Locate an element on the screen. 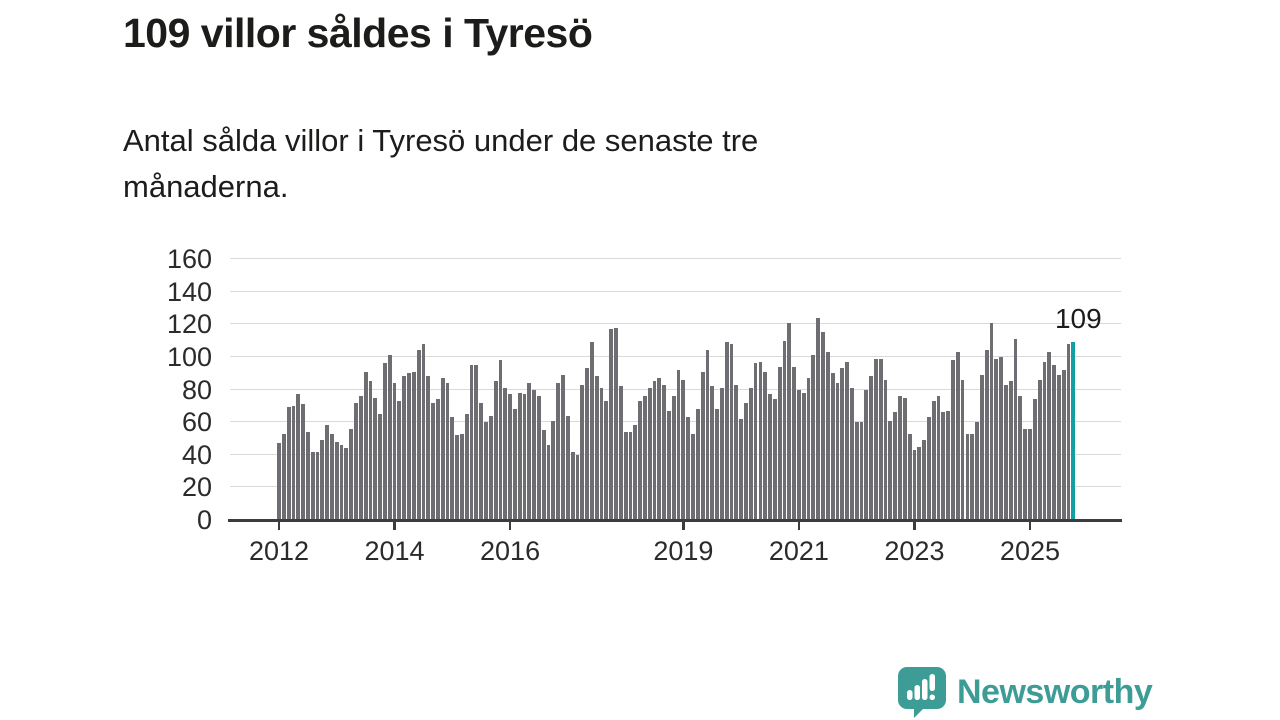 The width and height of the screenshot is (1280, 720). x-axis-label: 2016 is located at coordinates (510, 551).